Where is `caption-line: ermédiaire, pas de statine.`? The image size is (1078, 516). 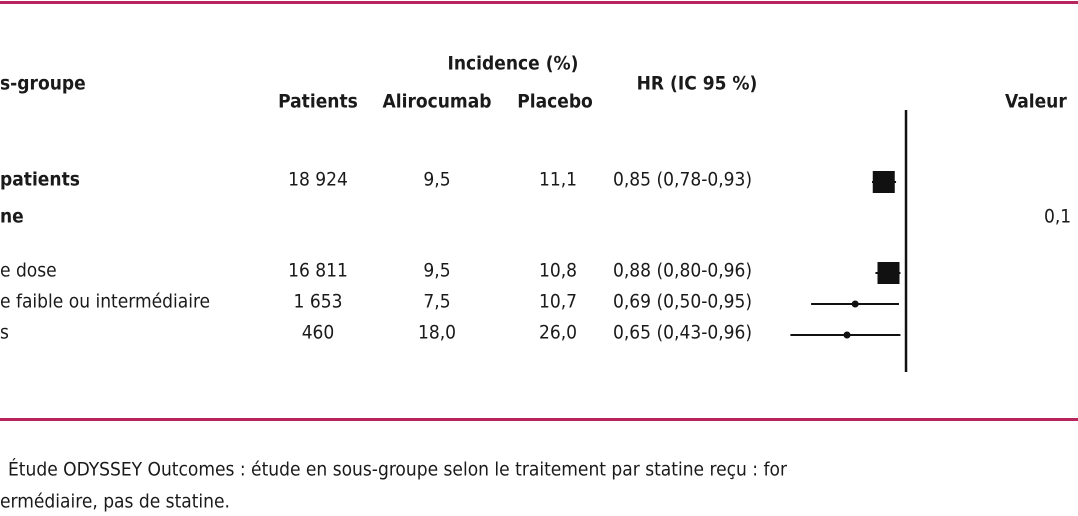
caption-line: ermédiaire, pas de statine. is located at coordinates (115, 502).